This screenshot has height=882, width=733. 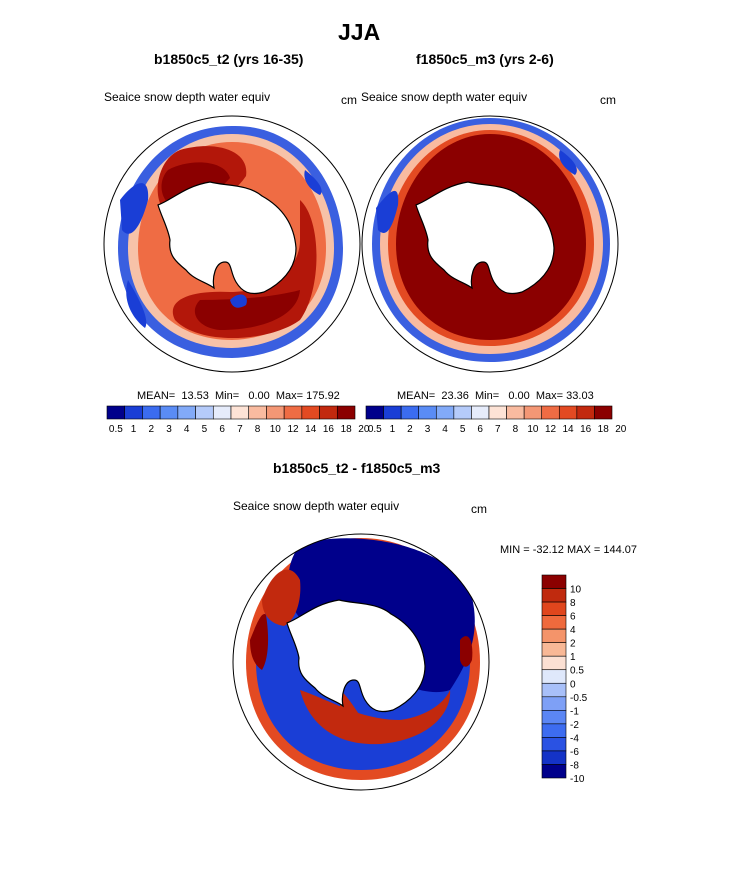 What do you see at coordinates (574, 765) in the screenshot?
I see `colorbar-tick-label: -8` at bounding box center [574, 765].